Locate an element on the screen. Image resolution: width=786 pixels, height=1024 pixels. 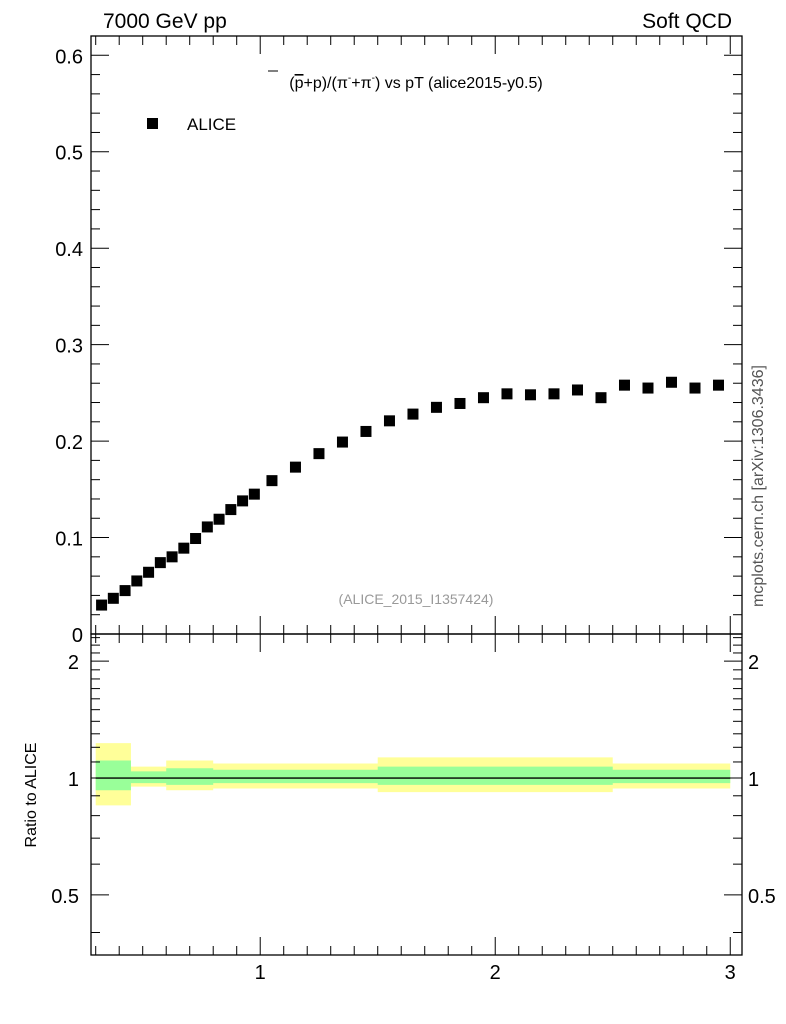
main-y-tick-label: 0 is located at coordinates (77, 636).